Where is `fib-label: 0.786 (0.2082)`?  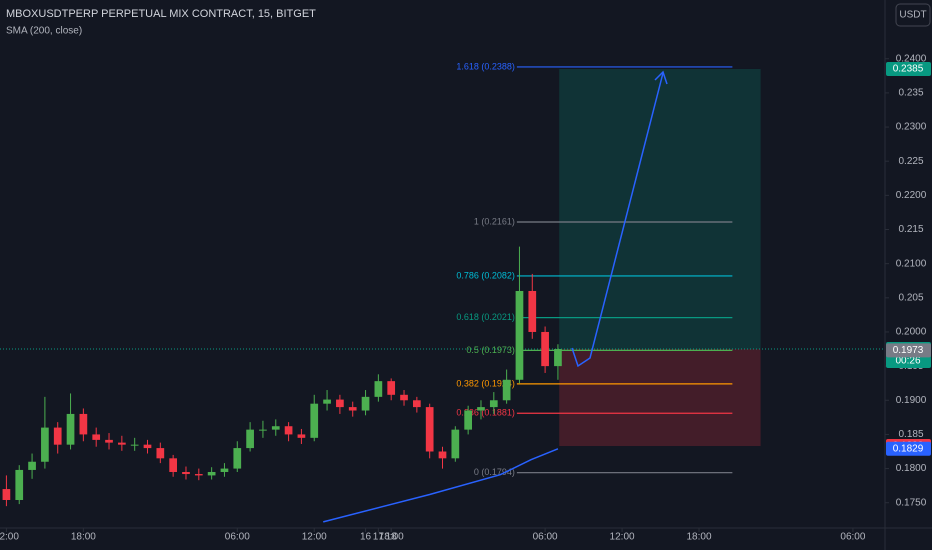
fib-label: 0.786 (0.2082) is located at coordinates (485, 275).